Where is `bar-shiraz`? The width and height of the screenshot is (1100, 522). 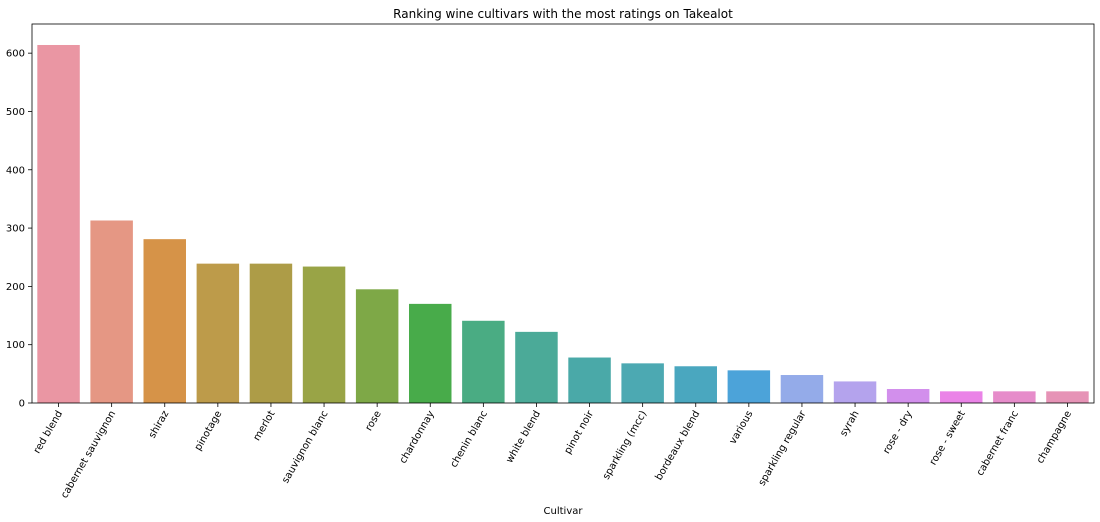 bar-shiraz is located at coordinates (164, 321).